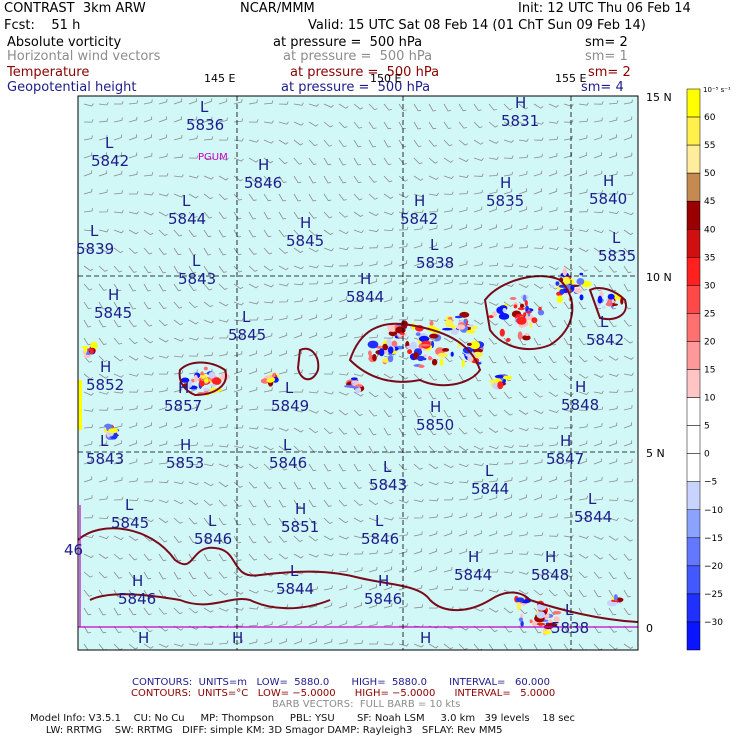 This screenshot has height=740, width=740. Describe the element at coordinates (550, 575) in the screenshot. I see `height-center-value: 5848` at that location.